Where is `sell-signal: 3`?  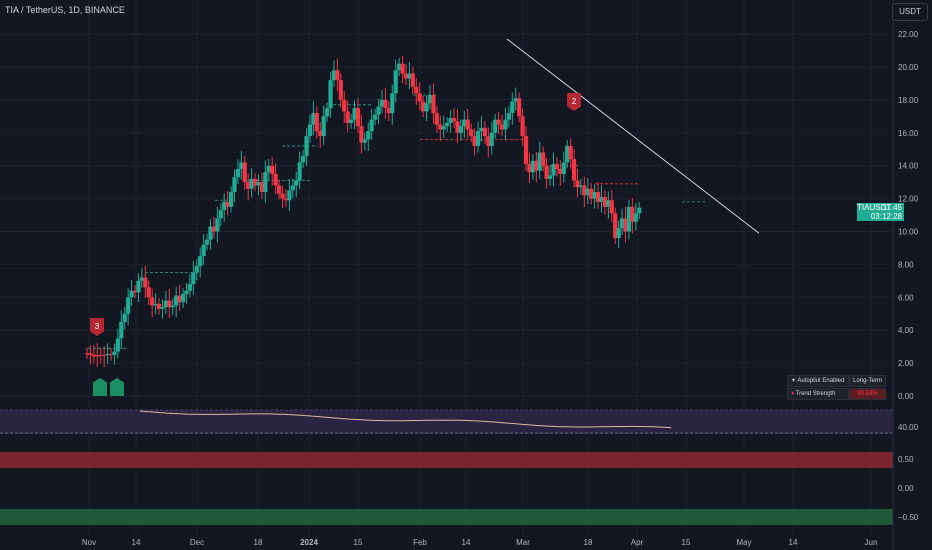
sell-signal: 3 is located at coordinates (97, 327).